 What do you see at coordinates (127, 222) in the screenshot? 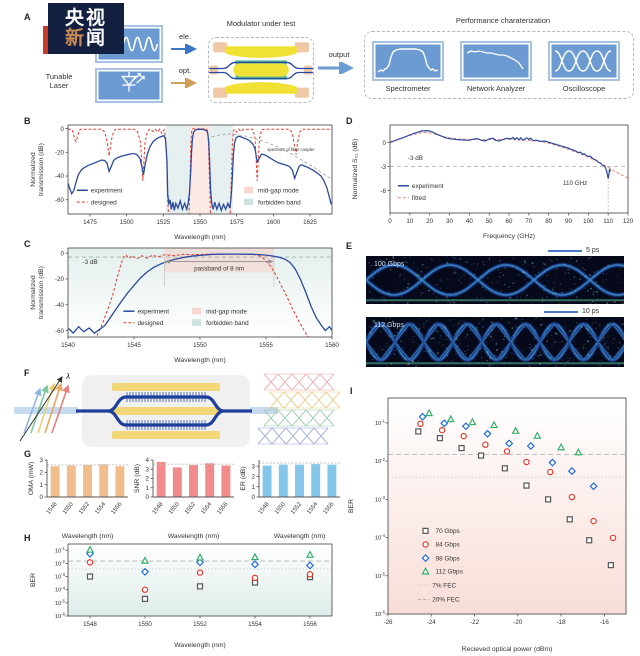
I see `svg-text: 1500` at bounding box center [127, 222].